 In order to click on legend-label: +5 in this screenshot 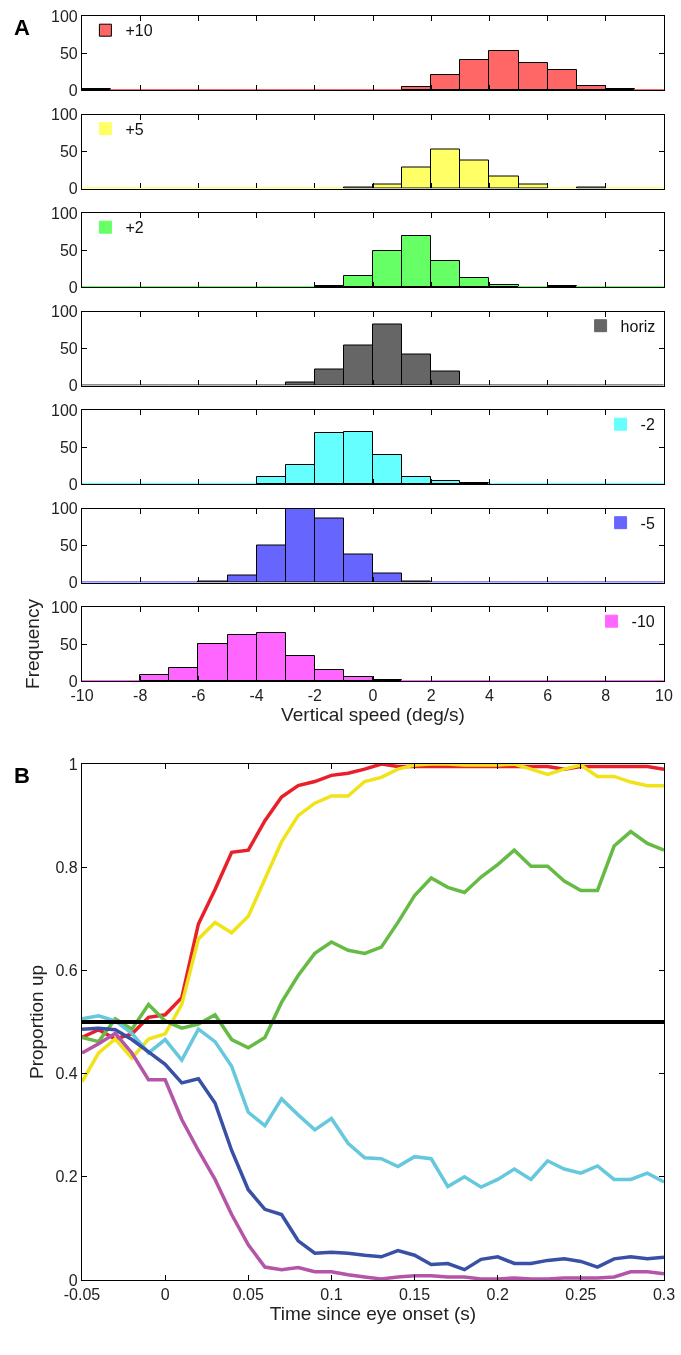, I will do `click(134, 129)`.